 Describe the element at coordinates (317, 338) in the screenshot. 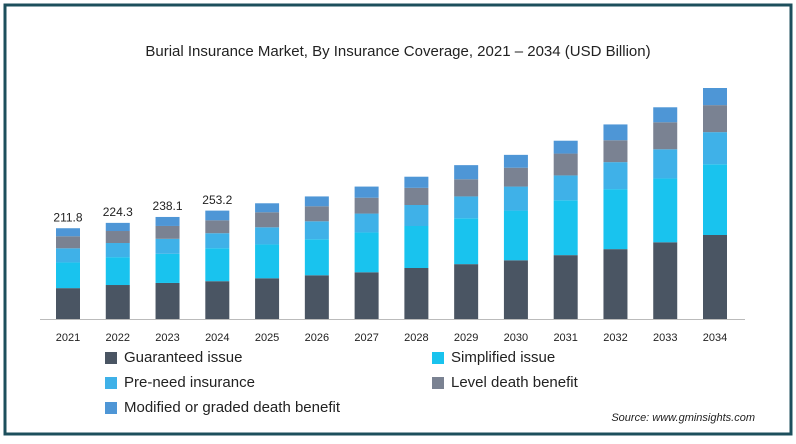

I see `x-tick-label: 2026` at that location.